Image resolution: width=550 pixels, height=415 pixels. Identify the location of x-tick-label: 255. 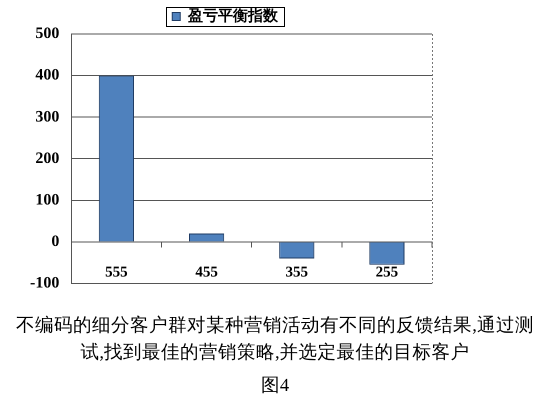
(387, 272).